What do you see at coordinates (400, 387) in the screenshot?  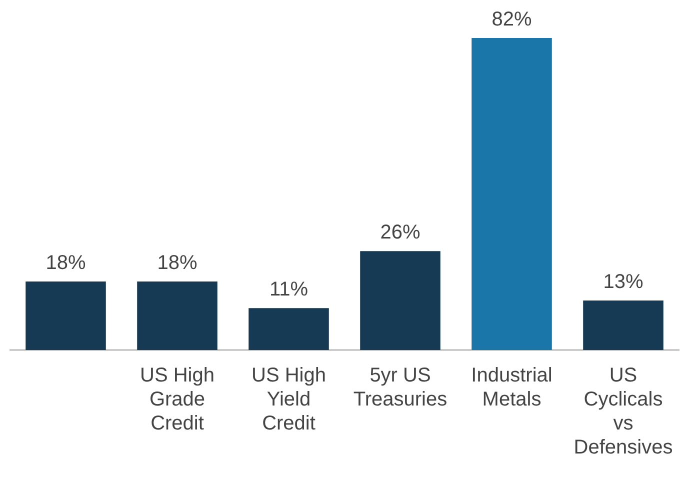 I see `x-tick-label: 5yr US Treasuries` at bounding box center [400, 387].